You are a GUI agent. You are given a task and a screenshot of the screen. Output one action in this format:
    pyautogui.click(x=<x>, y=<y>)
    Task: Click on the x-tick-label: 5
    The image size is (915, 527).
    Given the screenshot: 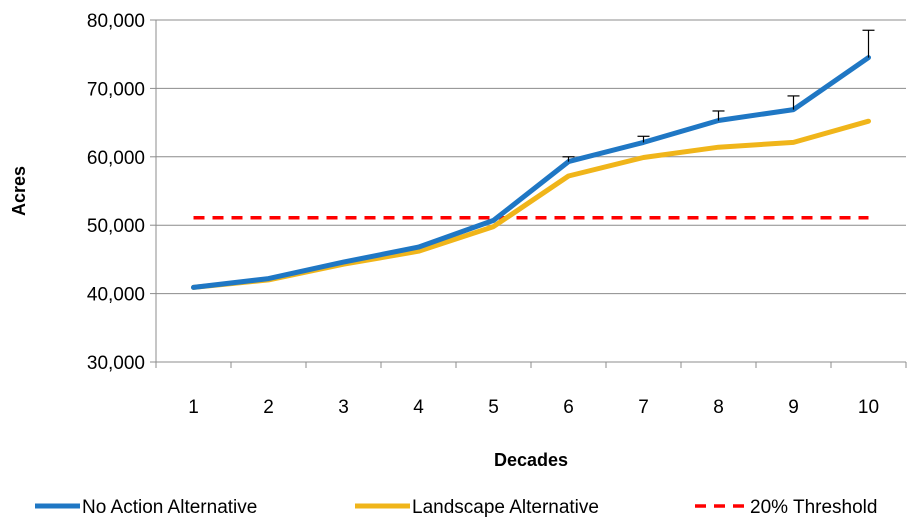 What is the action you would take?
    pyautogui.click(x=493, y=407)
    